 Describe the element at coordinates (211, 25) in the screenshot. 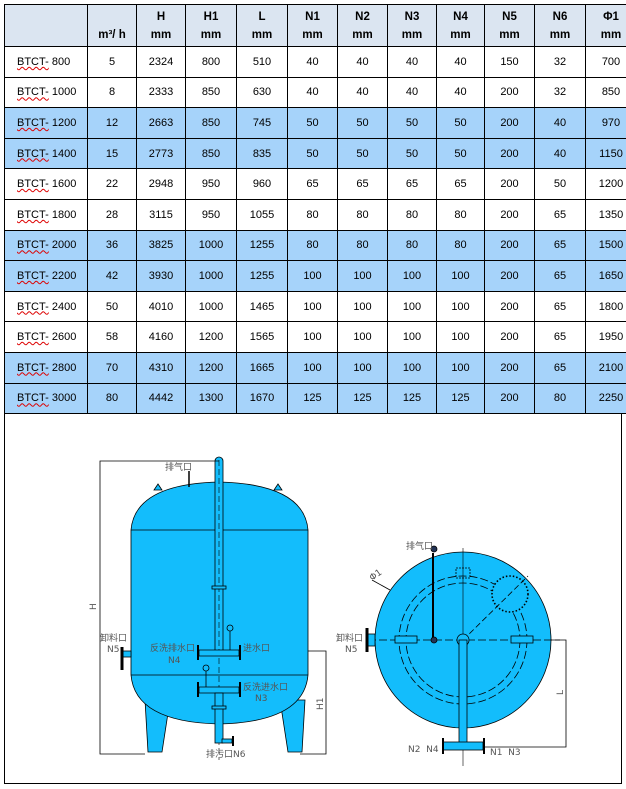

I see `column-header: H1 mm` at that location.